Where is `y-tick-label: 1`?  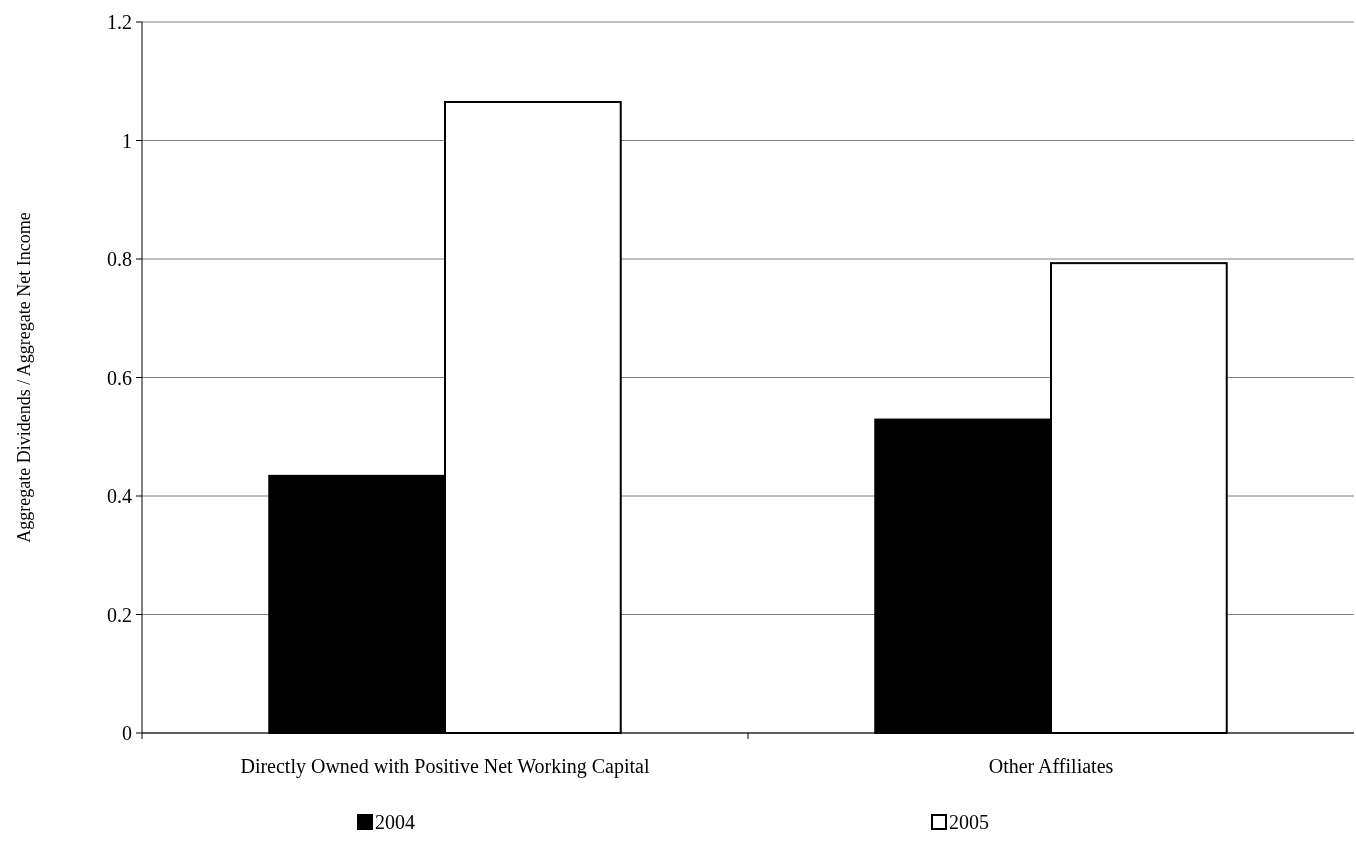 y-tick-label: 1 is located at coordinates (127, 140).